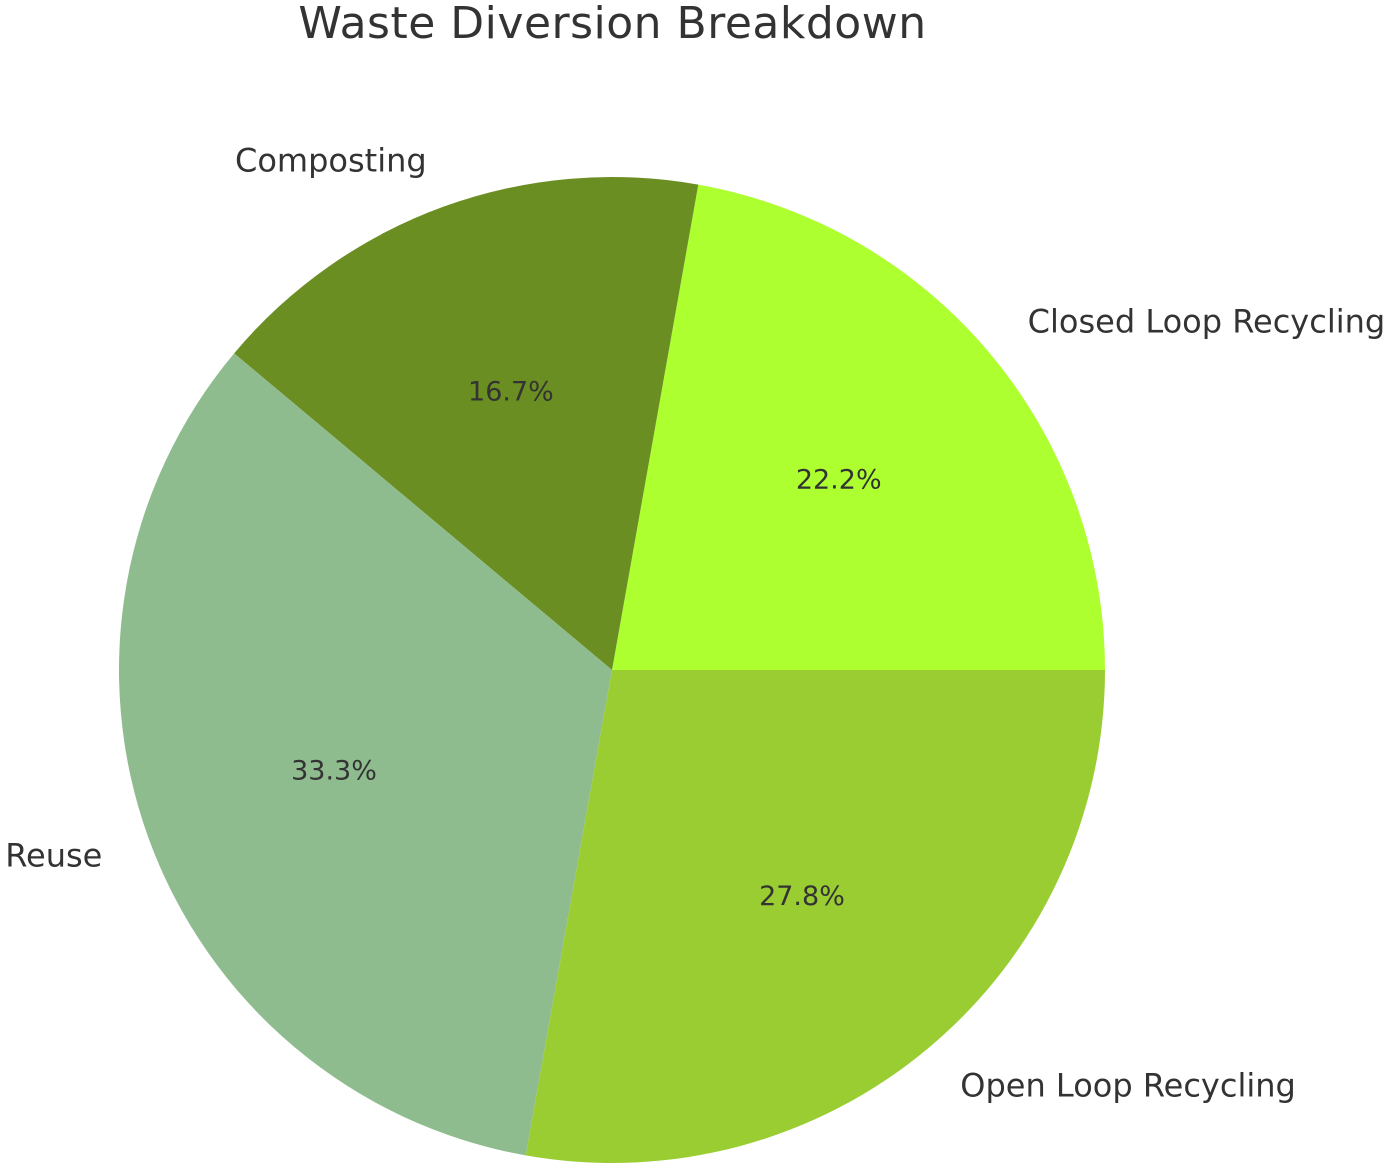 This screenshot has width=1400, height=1169. I want to click on slice-label: Reuse, so click(53, 855).